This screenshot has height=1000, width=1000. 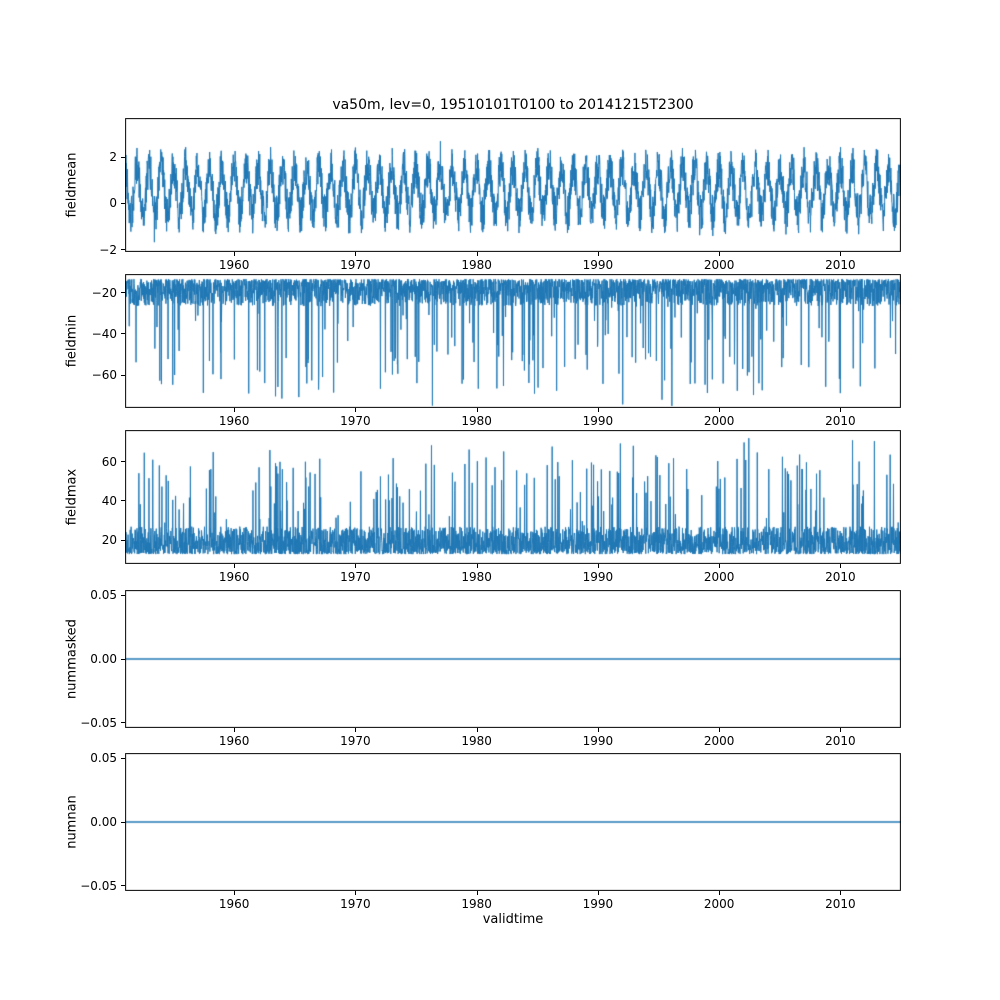 What do you see at coordinates (72, 185) in the screenshot?
I see `y-axis-label-fieldmean: fieldmean` at bounding box center [72, 185].